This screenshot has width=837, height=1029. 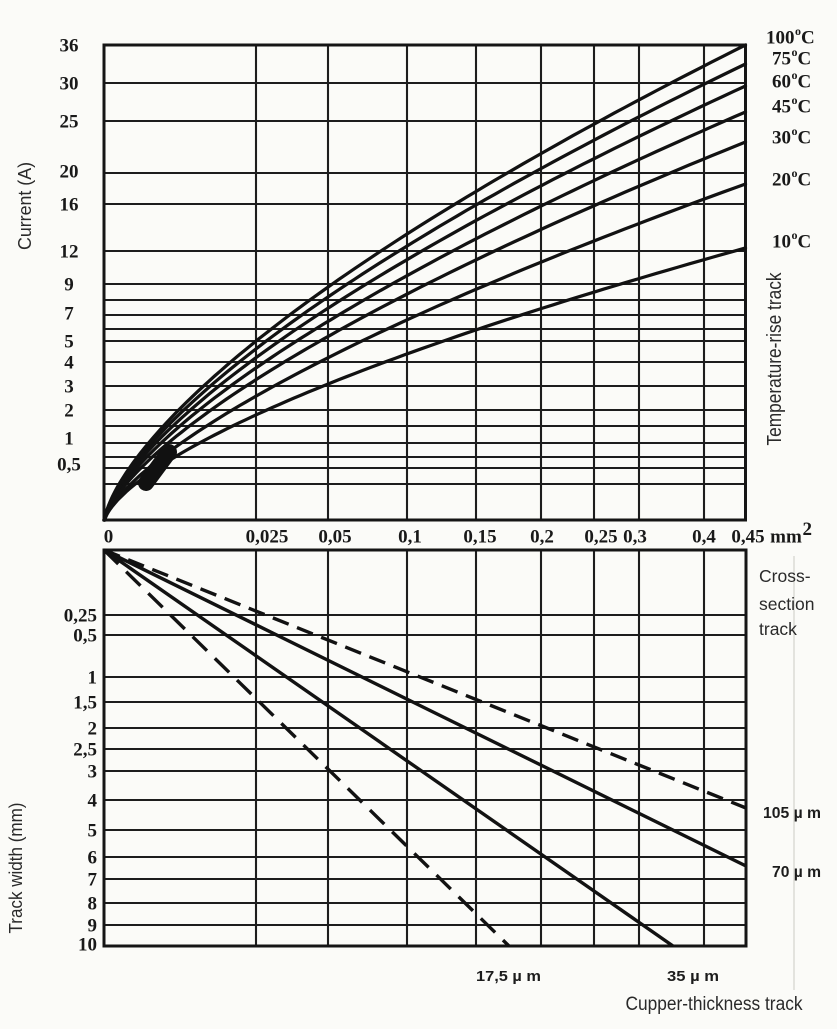 What do you see at coordinates (69, 252) in the screenshot?
I see `svg-text: 12` at bounding box center [69, 252].